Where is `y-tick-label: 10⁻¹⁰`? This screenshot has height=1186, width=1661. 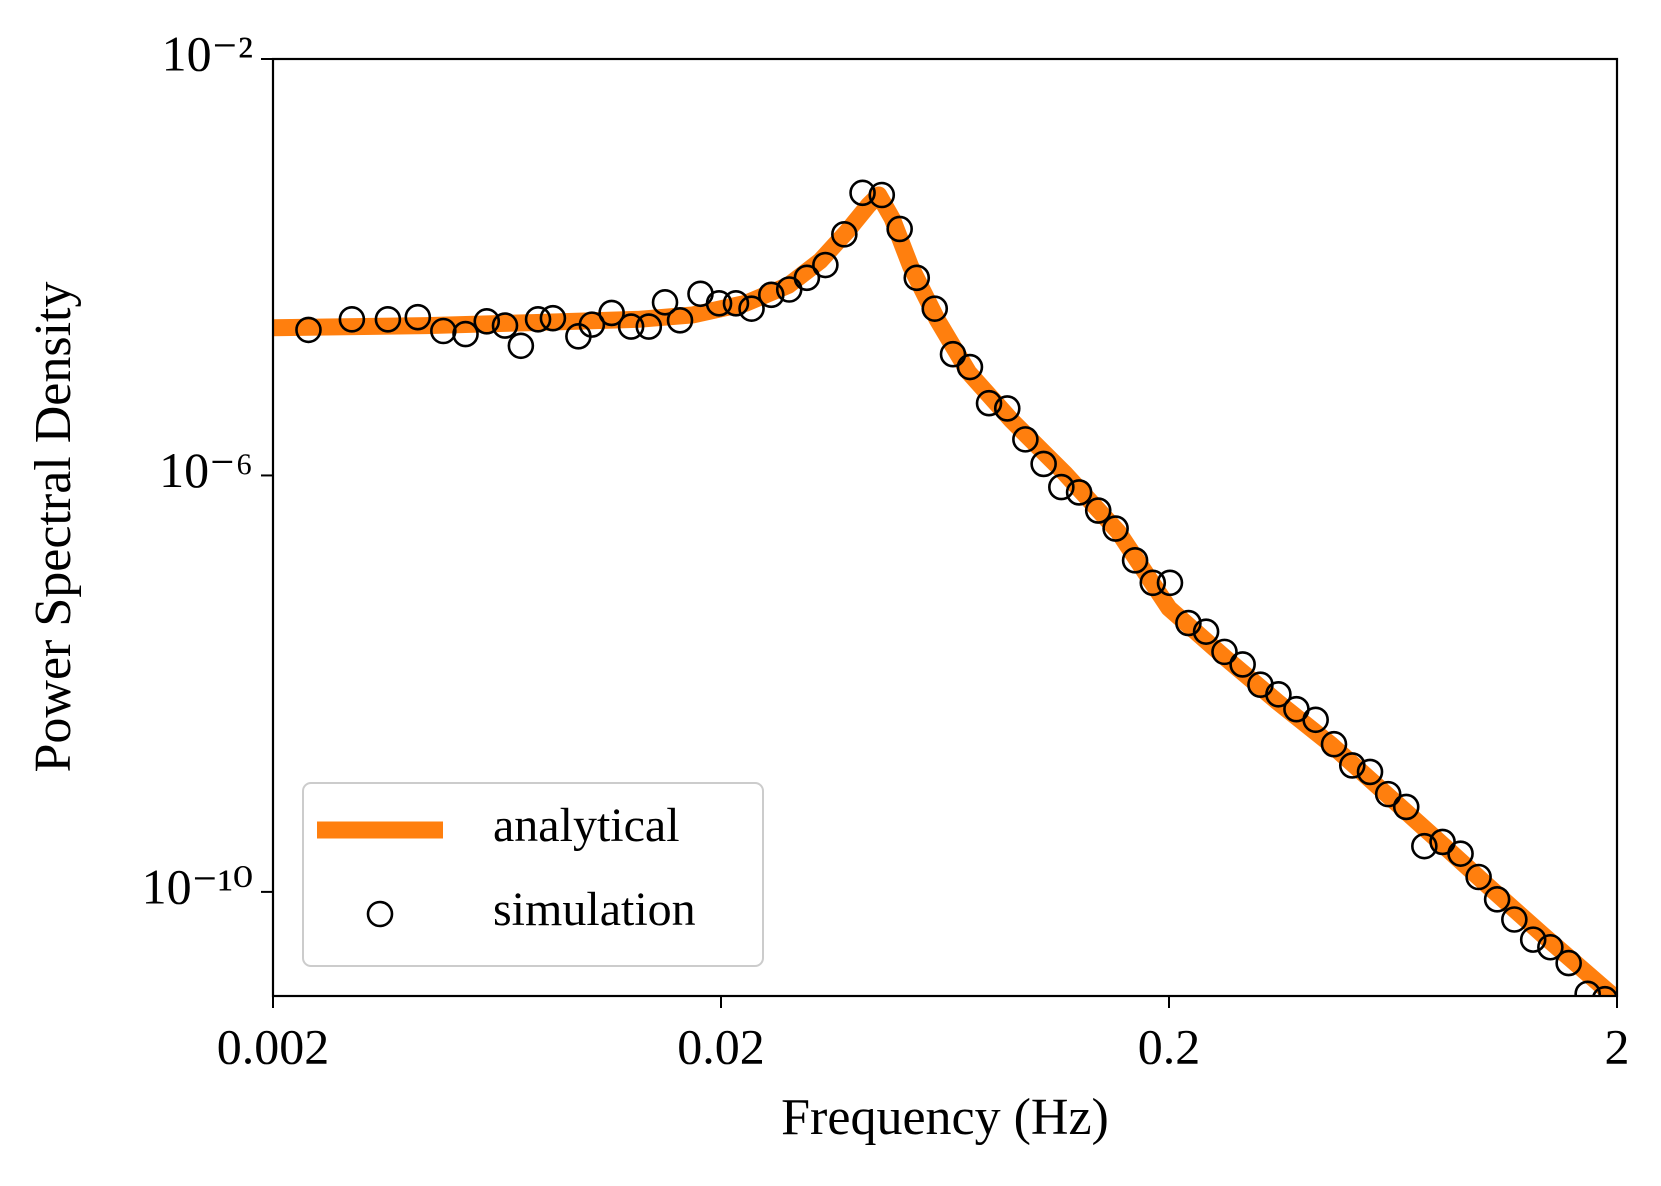
y-tick-label: 10⁻¹⁰ is located at coordinates (197, 886).